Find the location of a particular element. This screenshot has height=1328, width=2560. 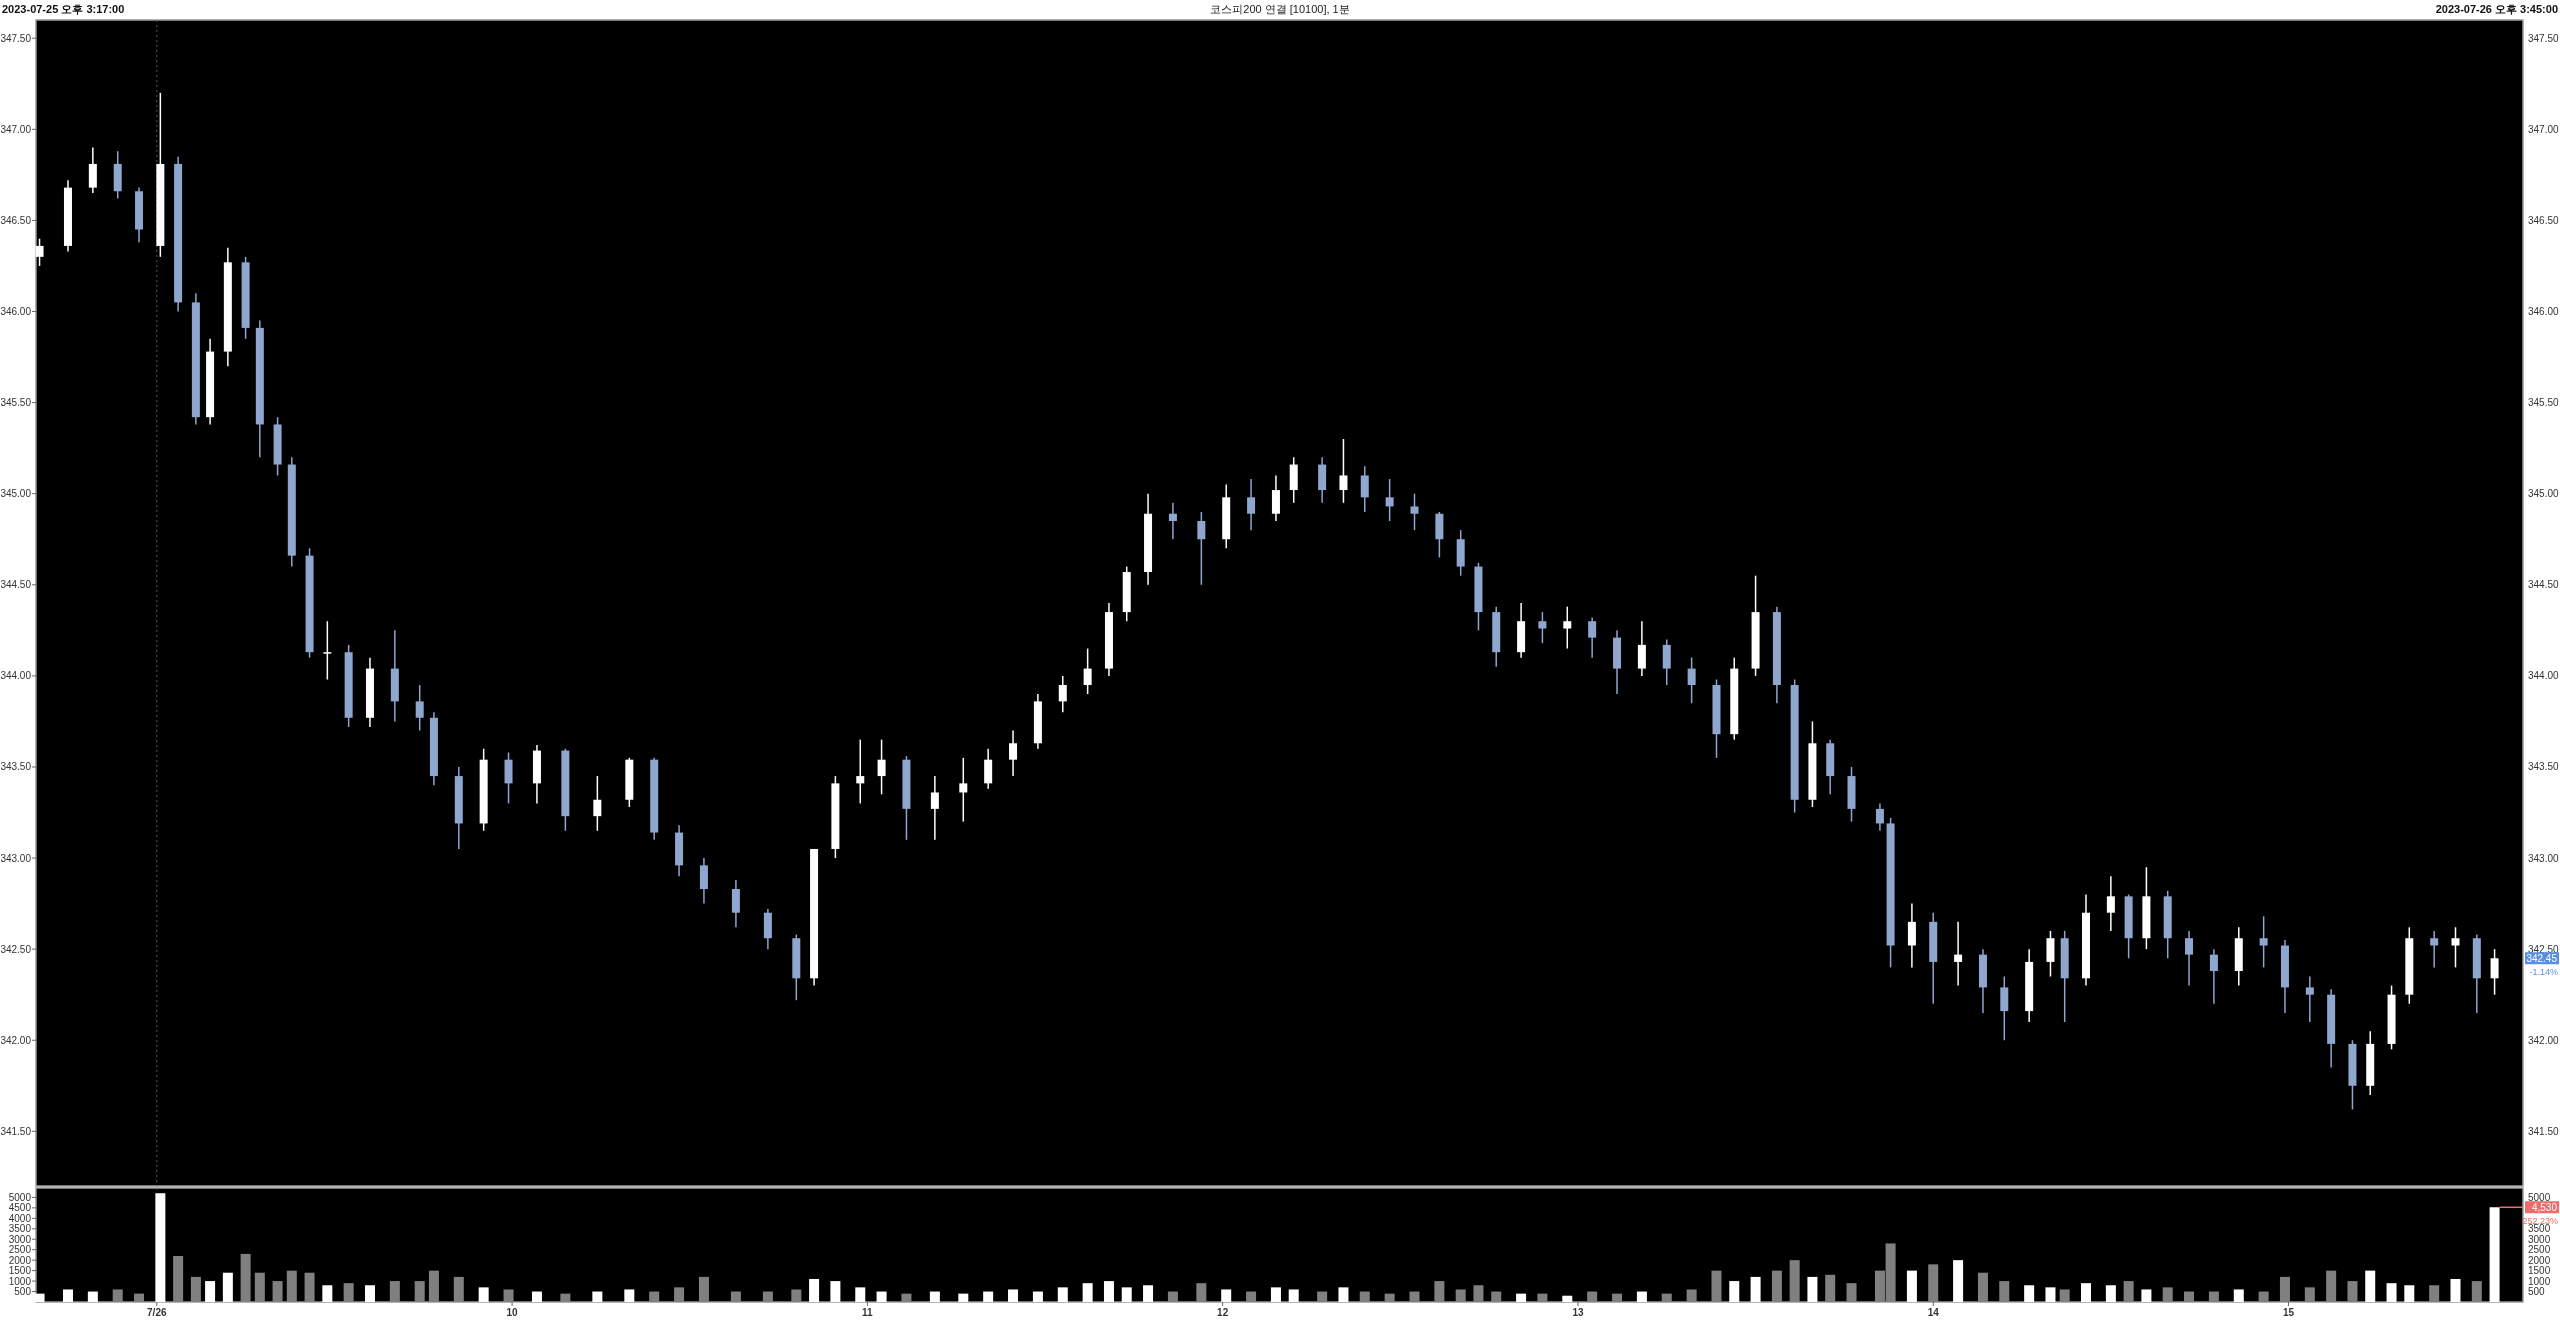

y-tick-label: 4500 is located at coordinates (20, 1208).